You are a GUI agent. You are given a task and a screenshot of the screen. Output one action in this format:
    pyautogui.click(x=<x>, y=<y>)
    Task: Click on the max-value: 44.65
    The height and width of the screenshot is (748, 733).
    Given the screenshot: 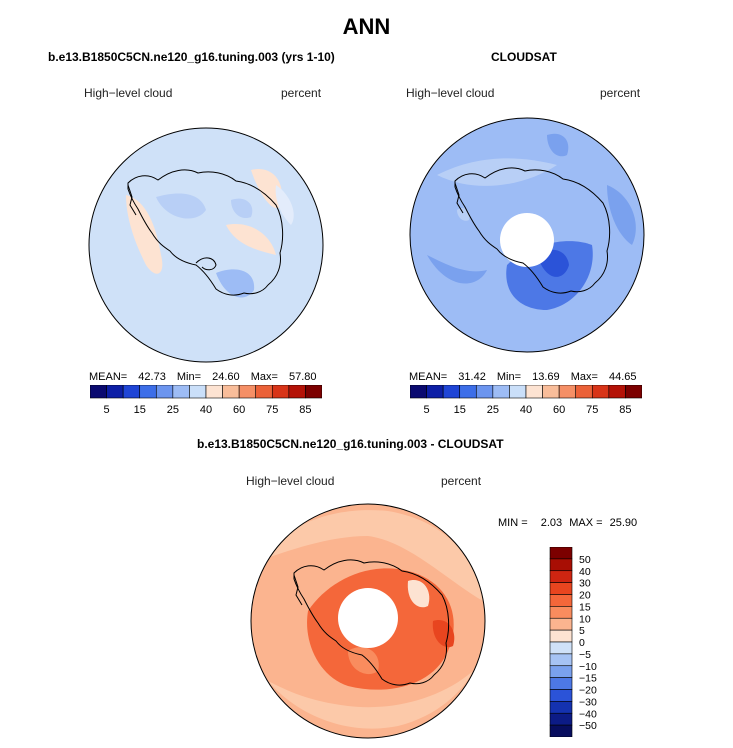 What is the action you would take?
    pyautogui.click(x=622, y=377)
    